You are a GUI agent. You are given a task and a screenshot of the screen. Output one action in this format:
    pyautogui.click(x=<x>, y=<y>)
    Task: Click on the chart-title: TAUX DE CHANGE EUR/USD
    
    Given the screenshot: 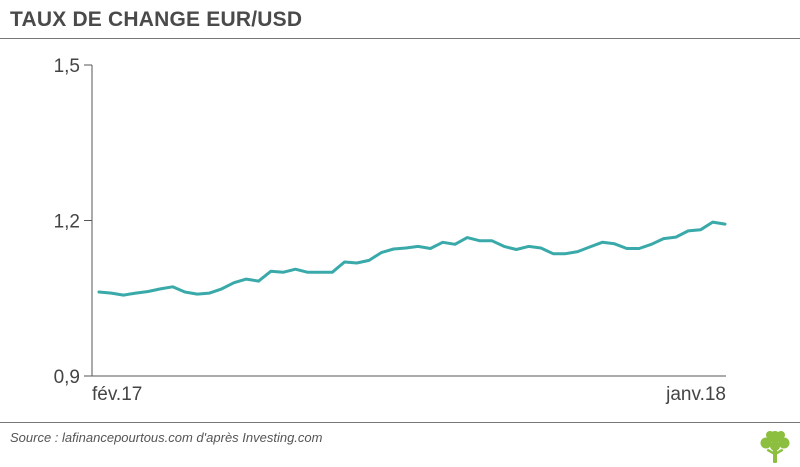 What is the action you would take?
    pyautogui.click(x=156, y=19)
    